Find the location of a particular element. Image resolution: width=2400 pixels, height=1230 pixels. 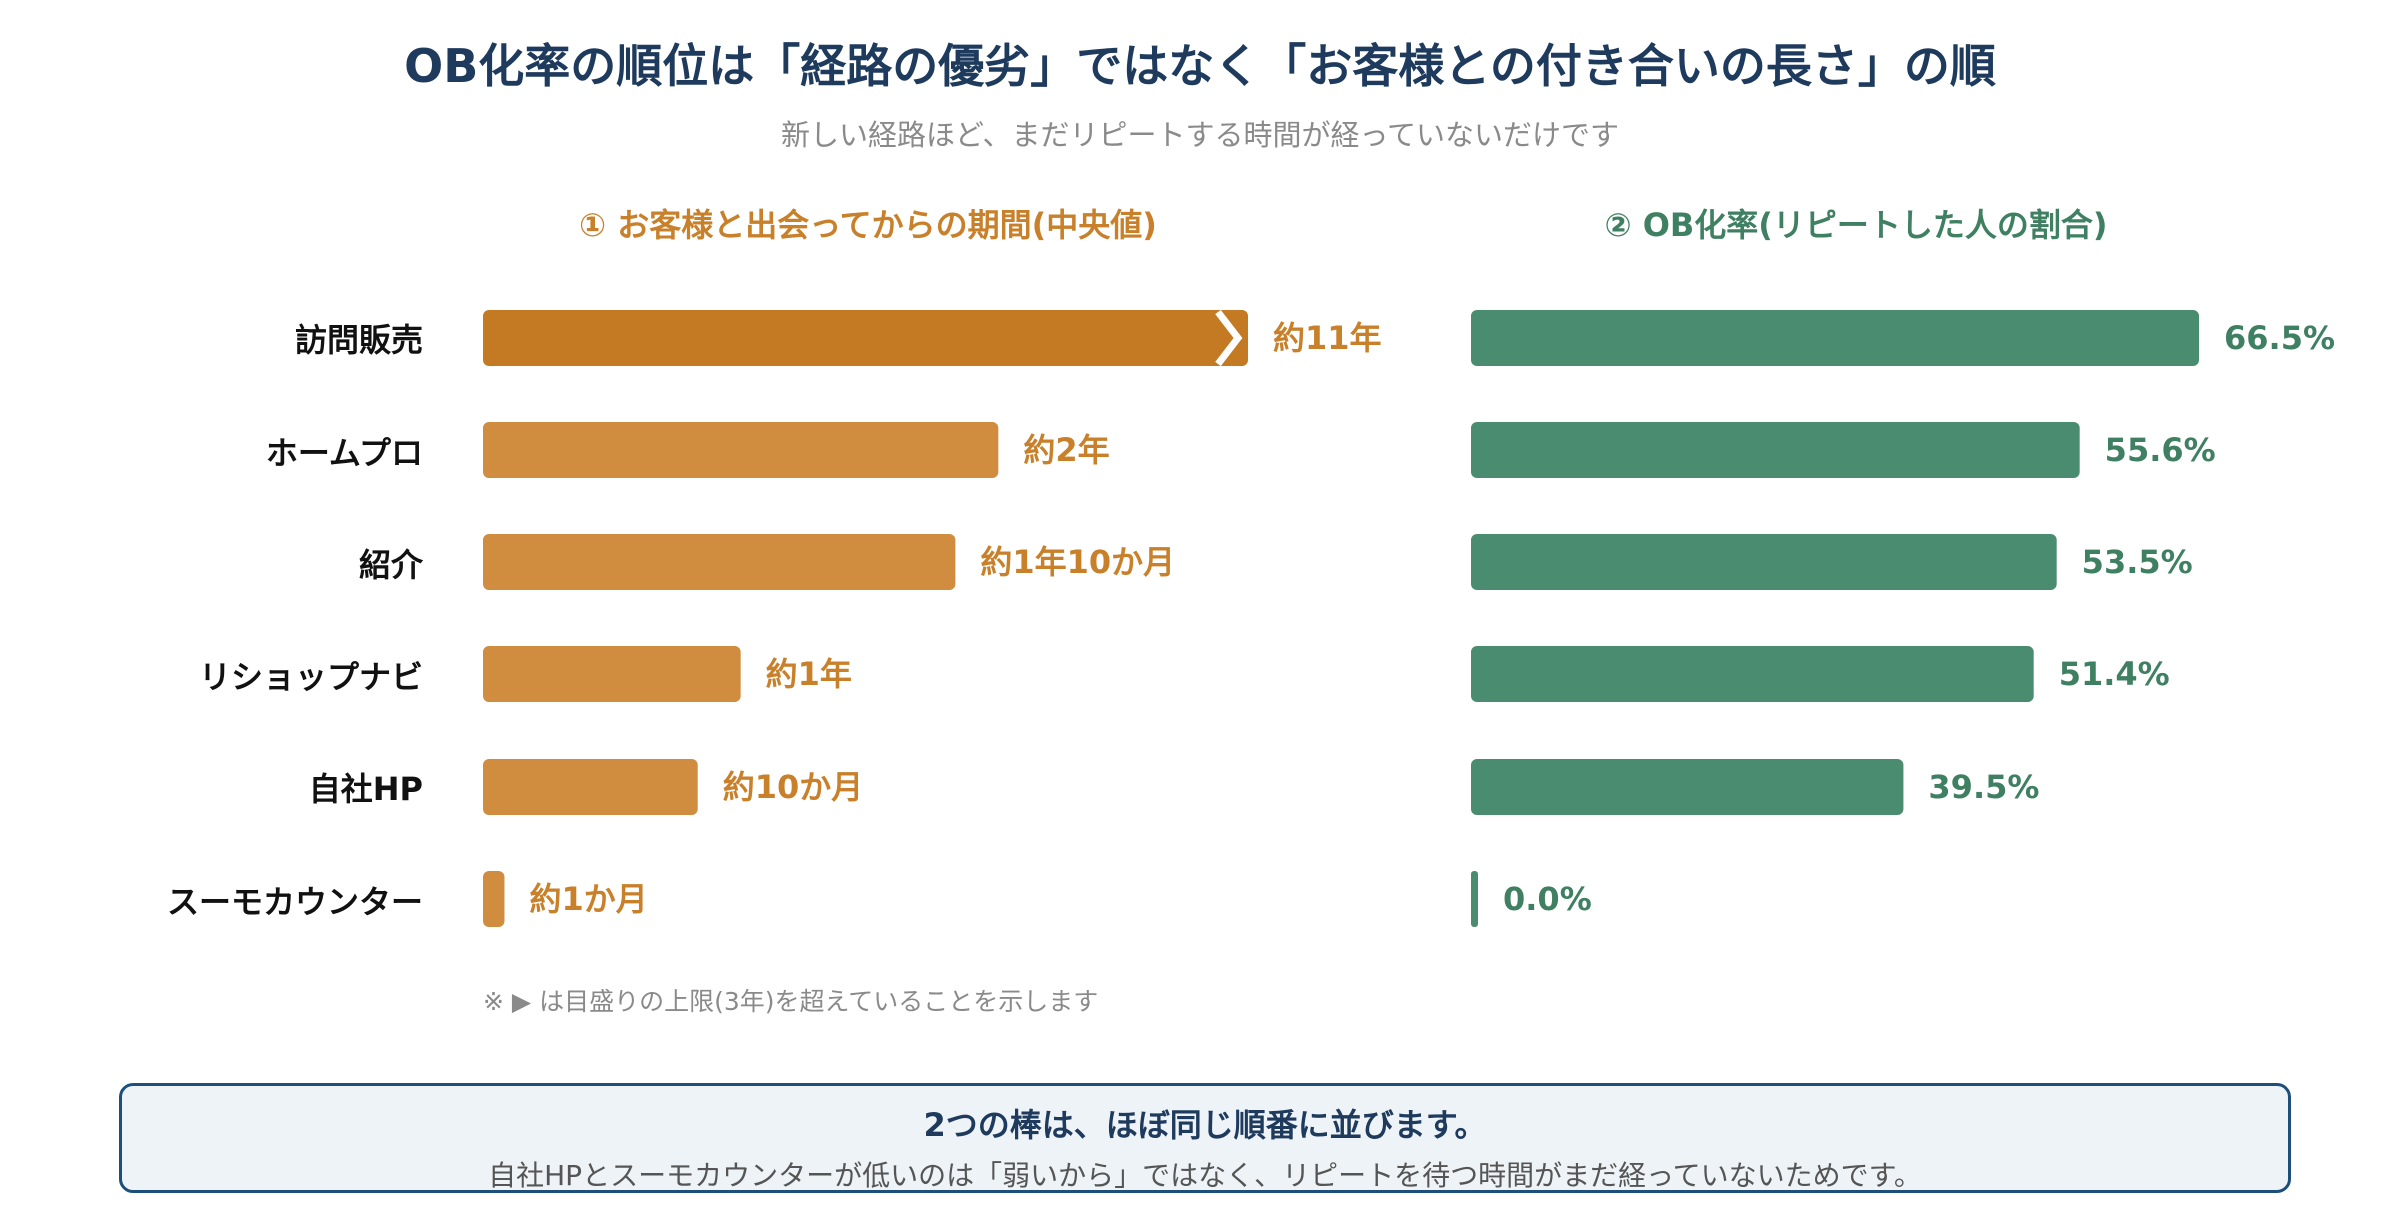

category-label: ホームプロ is located at coordinates (344, 453).